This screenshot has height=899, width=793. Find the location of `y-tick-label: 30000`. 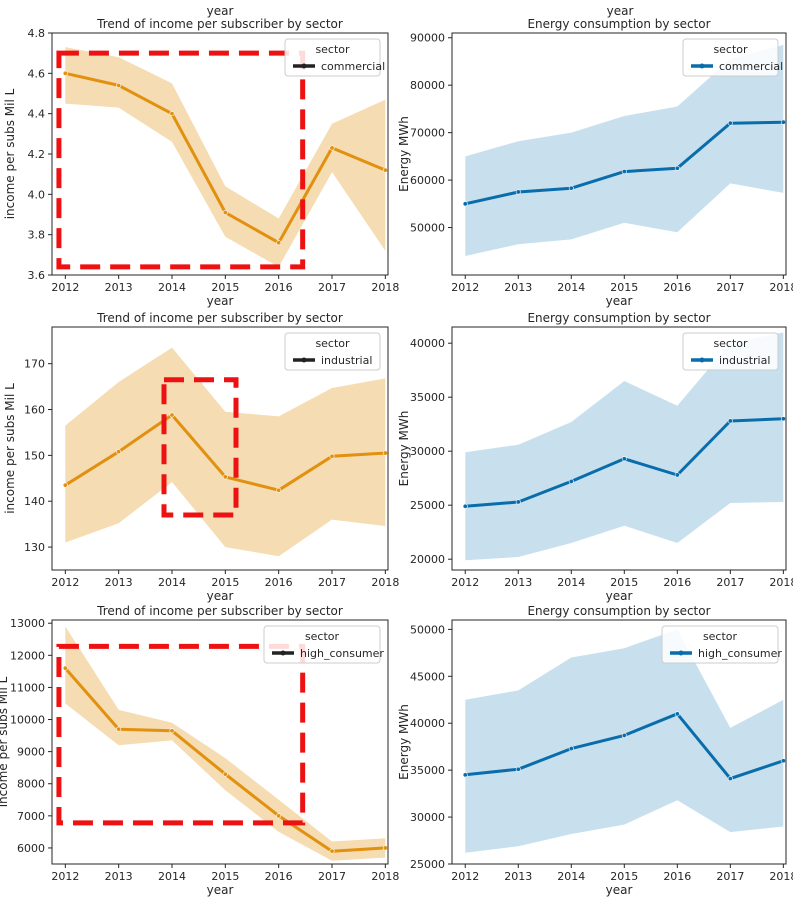

y-tick-label: 30000 is located at coordinates (427, 817).